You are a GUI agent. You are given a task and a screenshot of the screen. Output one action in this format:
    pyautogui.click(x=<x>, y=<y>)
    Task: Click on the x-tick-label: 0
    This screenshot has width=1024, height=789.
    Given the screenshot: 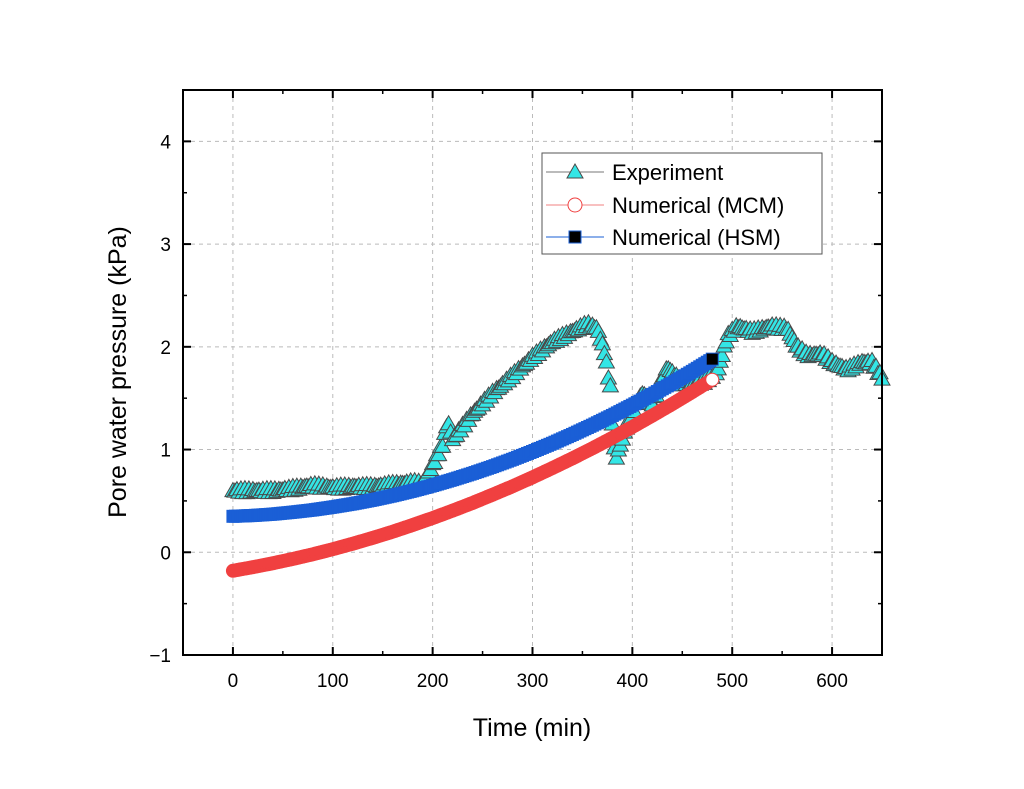 What is the action you would take?
    pyautogui.click(x=233, y=681)
    